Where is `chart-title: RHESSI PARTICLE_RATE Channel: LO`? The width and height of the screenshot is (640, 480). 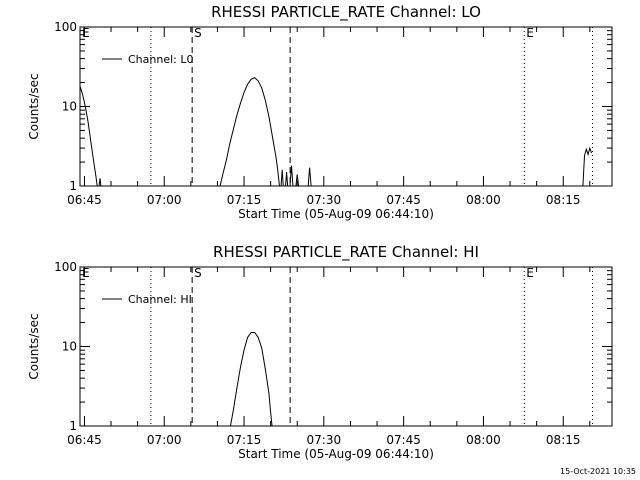
chart-title: RHESSI PARTICLE_RATE Channel: LO is located at coordinates (346, 12).